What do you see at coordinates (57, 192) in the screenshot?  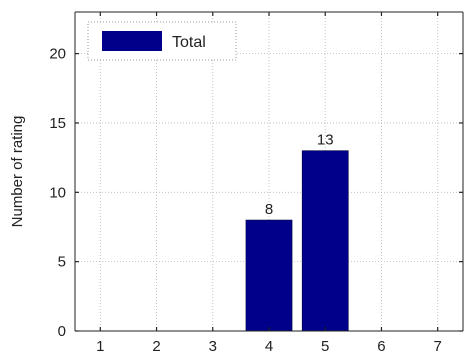 I see `y-tick-label: 10` at bounding box center [57, 192].